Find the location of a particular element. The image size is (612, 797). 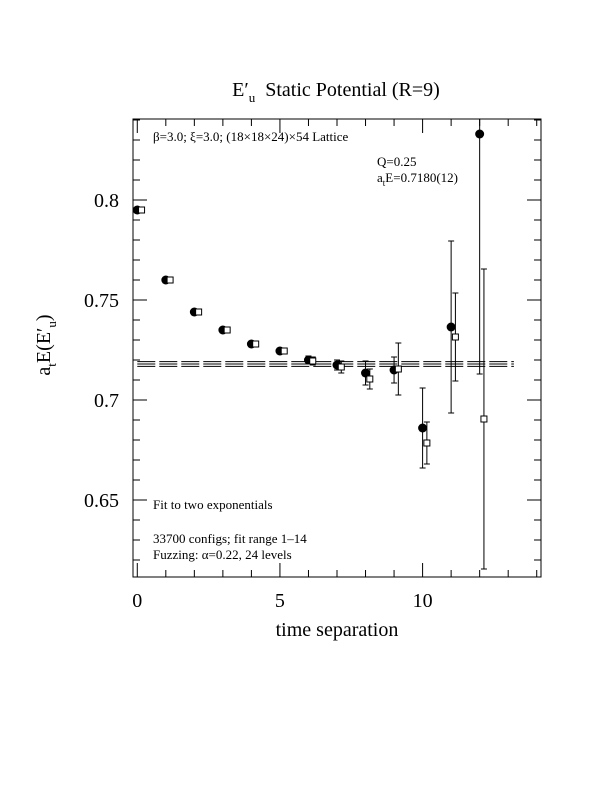

title-subscript: u is located at coordinates (252, 97).